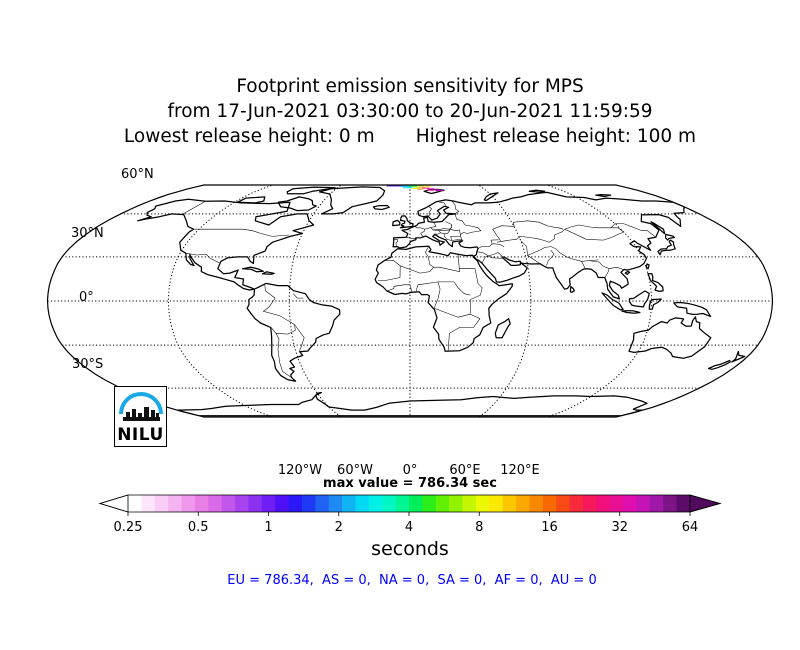 This screenshot has width=800, height=650. Describe the element at coordinates (396, 223) in the screenshot. I see `land-outline-ireland` at that location.